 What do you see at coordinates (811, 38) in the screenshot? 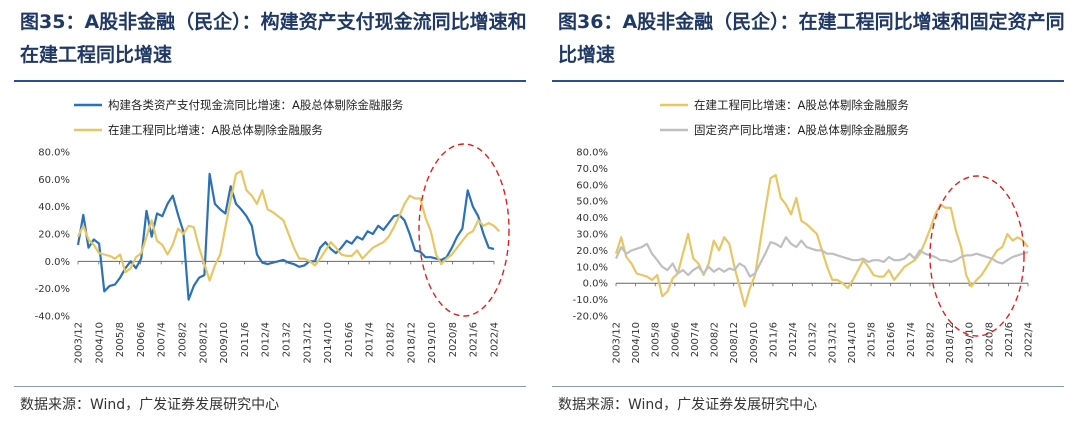
I see `chart-title: 图36：A股非金融（民企）：在建工程同比增速和固定资产同比增速` at bounding box center [811, 38].